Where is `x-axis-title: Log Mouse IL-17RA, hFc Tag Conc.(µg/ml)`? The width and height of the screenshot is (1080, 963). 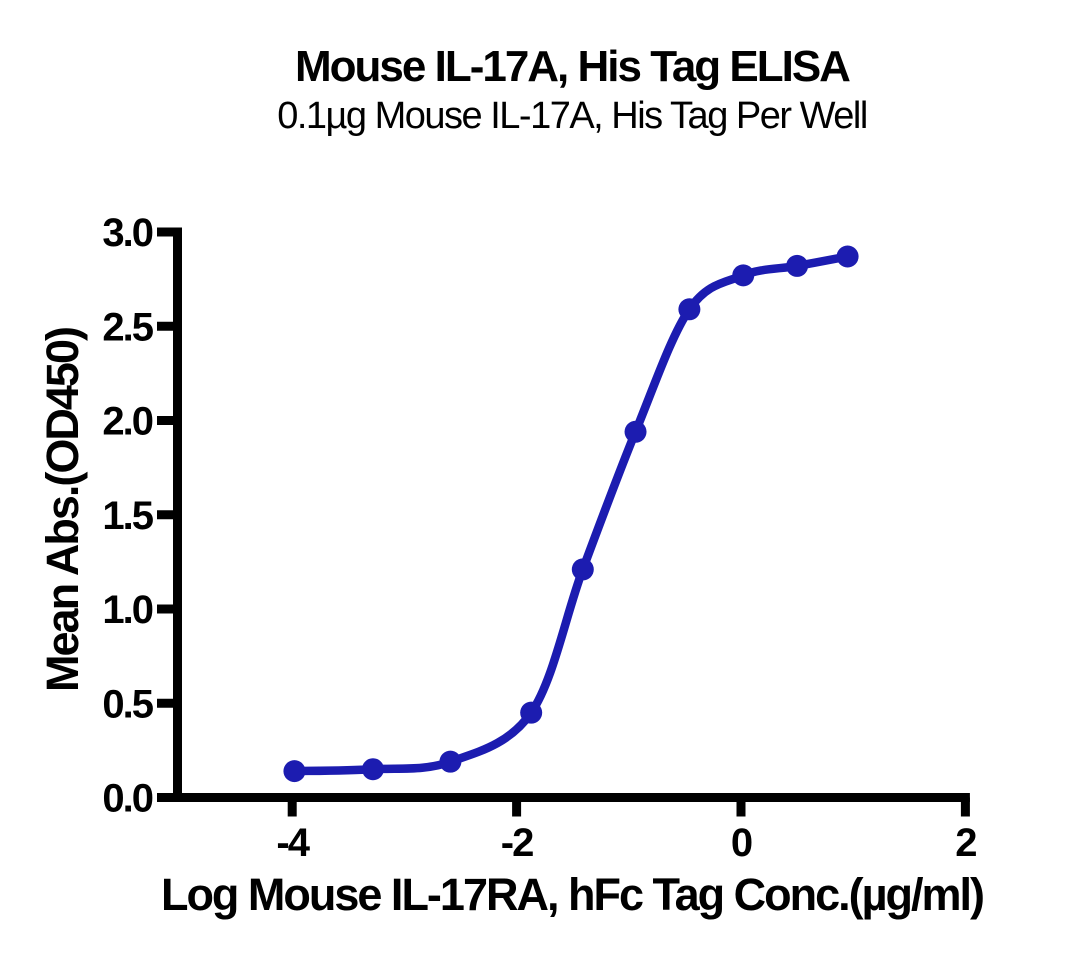 x-axis-title: Log Mouse IL-17RA, hFc Tag Conc.(µg/ml) is located at coordinates (572, 894).